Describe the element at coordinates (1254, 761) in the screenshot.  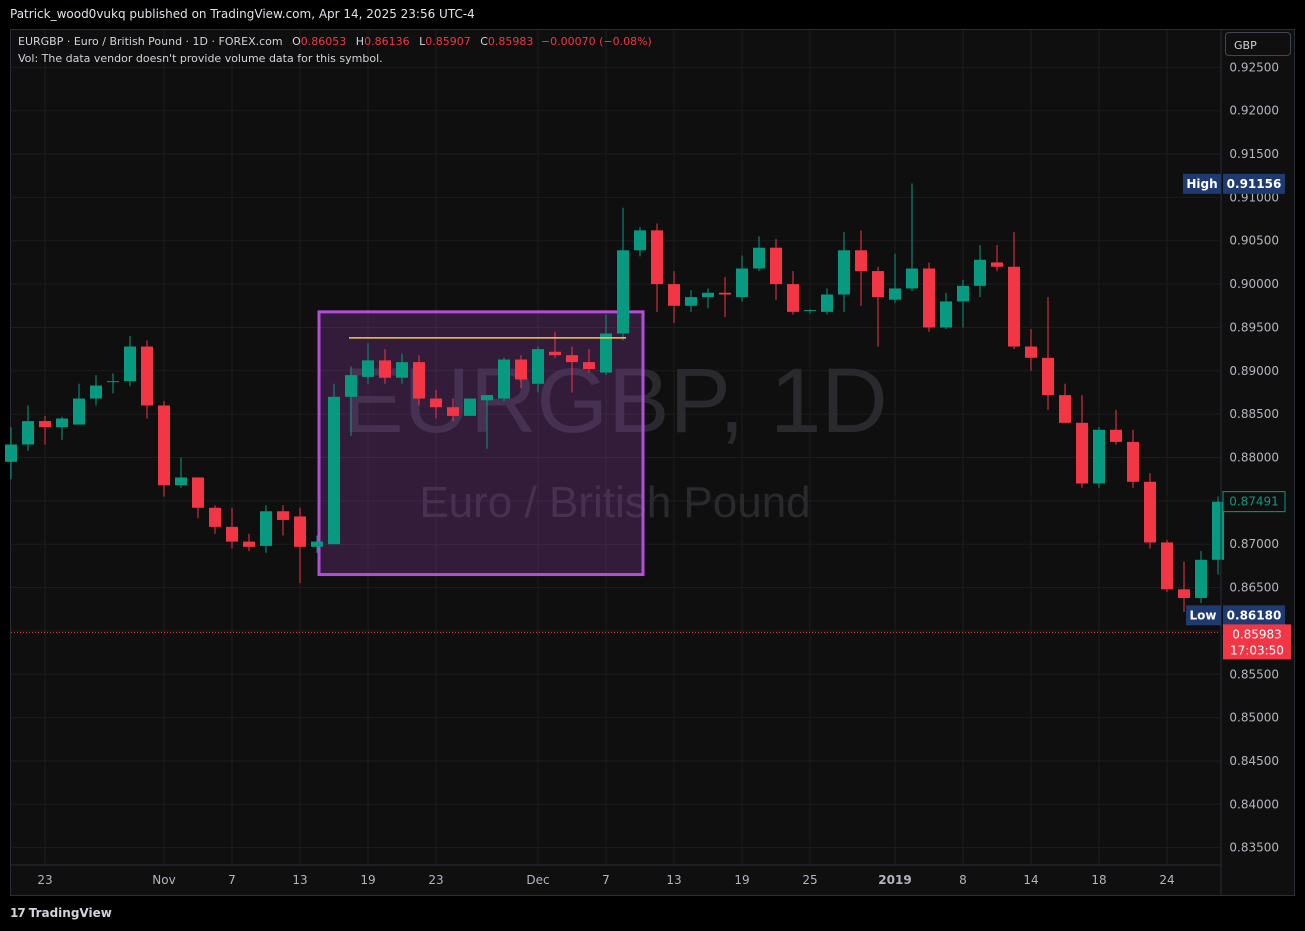
I see `price-tick-label: 0.84500` at that location.